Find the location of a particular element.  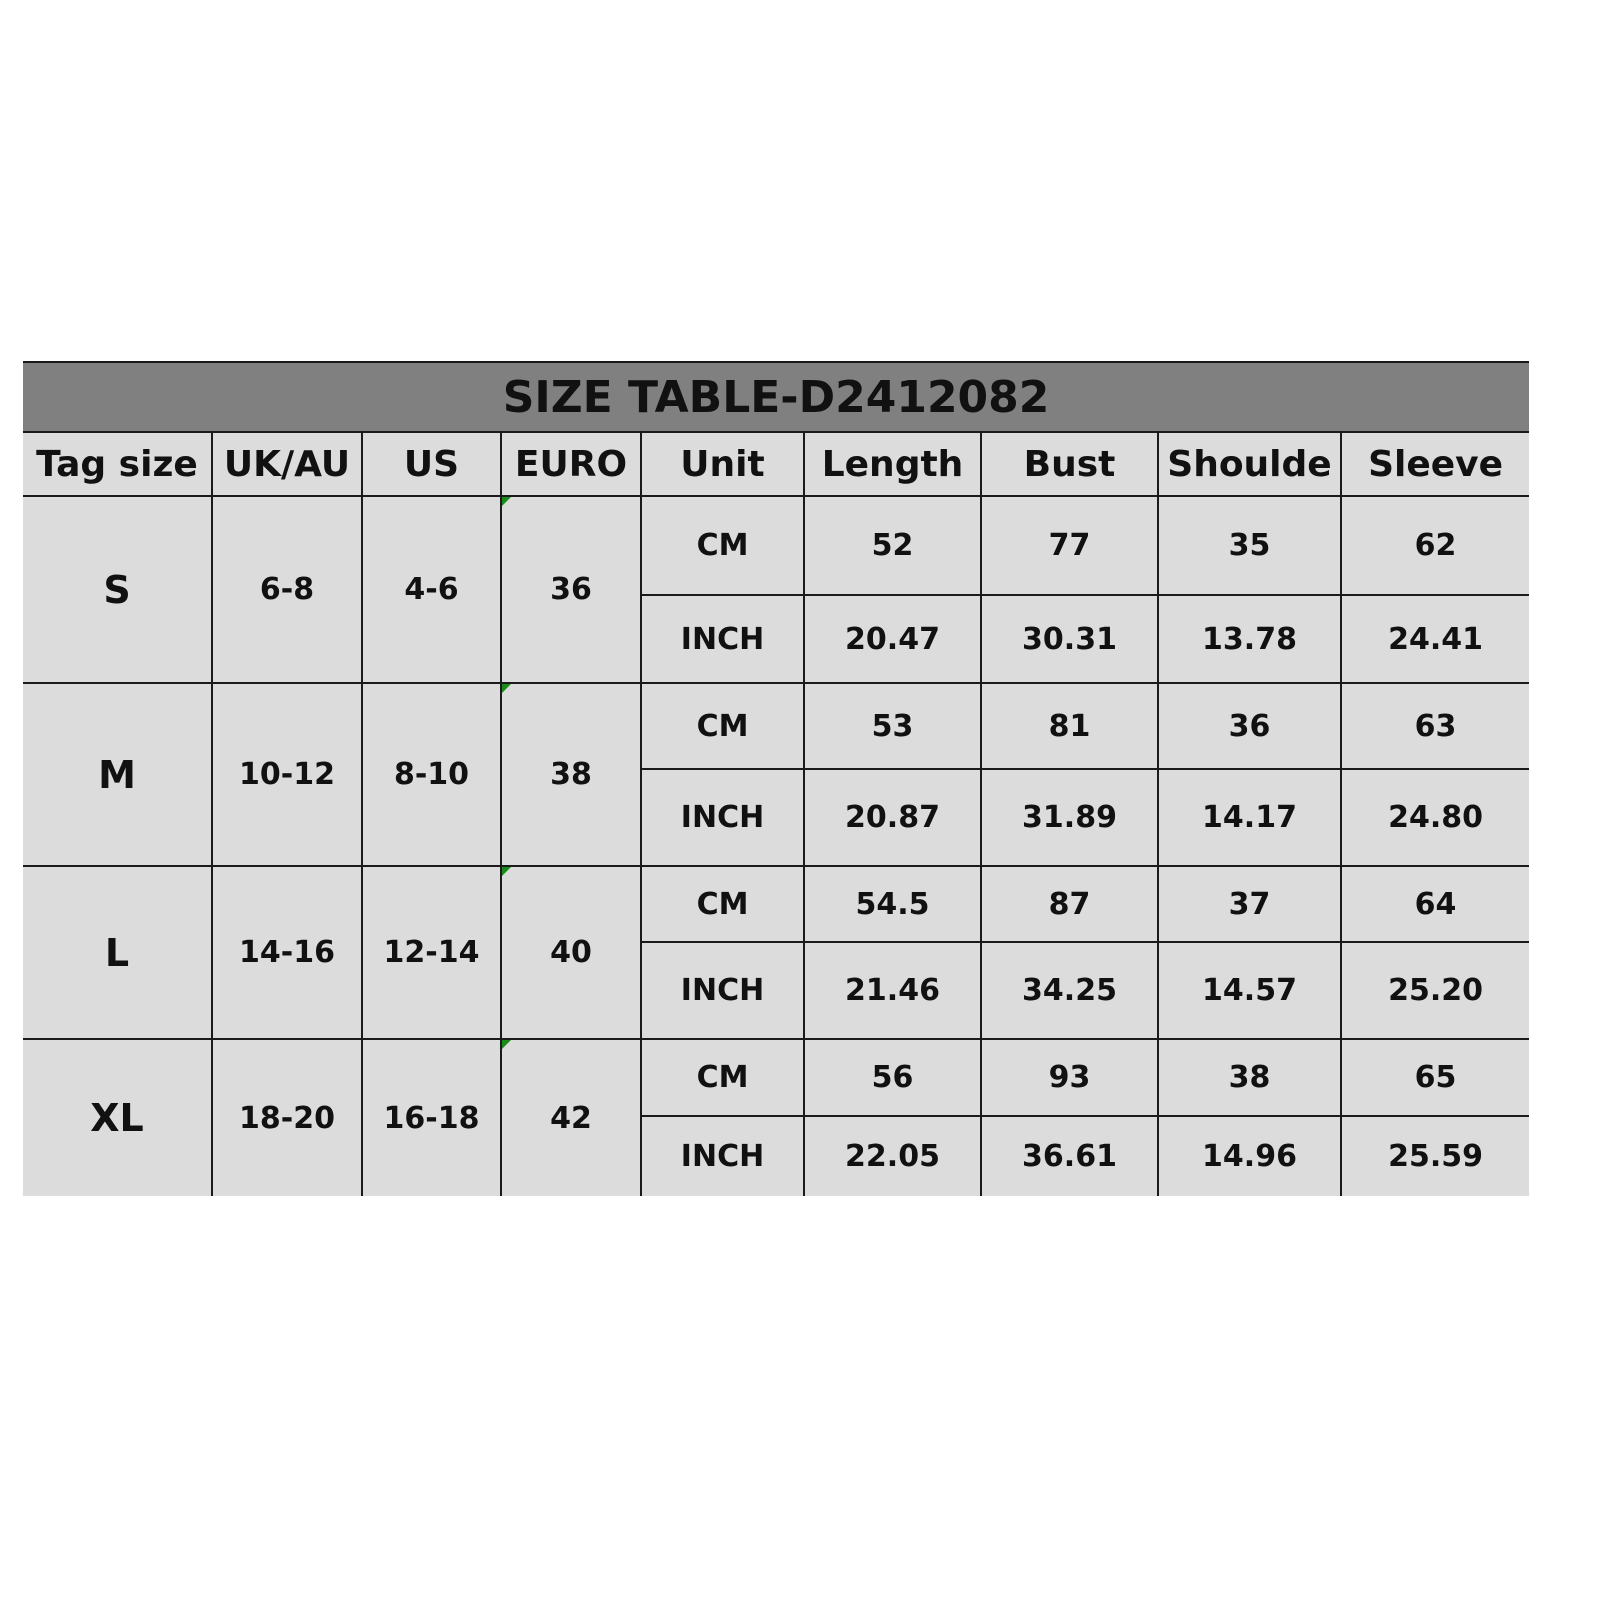

bust-cell: 93 is located at coordinates (1069, 1077).